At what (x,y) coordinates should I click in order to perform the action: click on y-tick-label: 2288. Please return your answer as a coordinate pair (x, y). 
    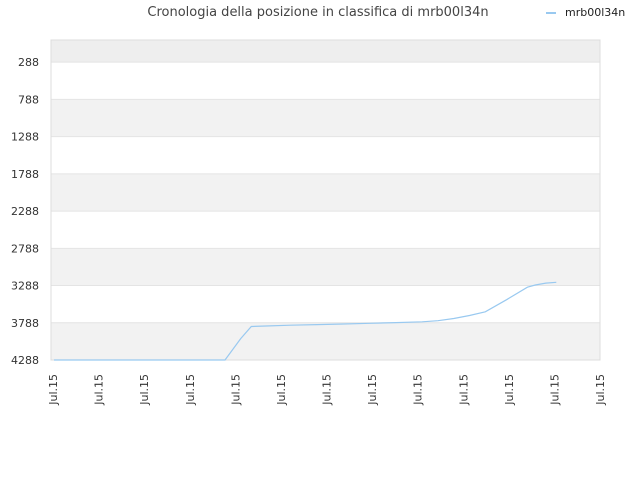
    Looking at the image, I should click on (25, 211).